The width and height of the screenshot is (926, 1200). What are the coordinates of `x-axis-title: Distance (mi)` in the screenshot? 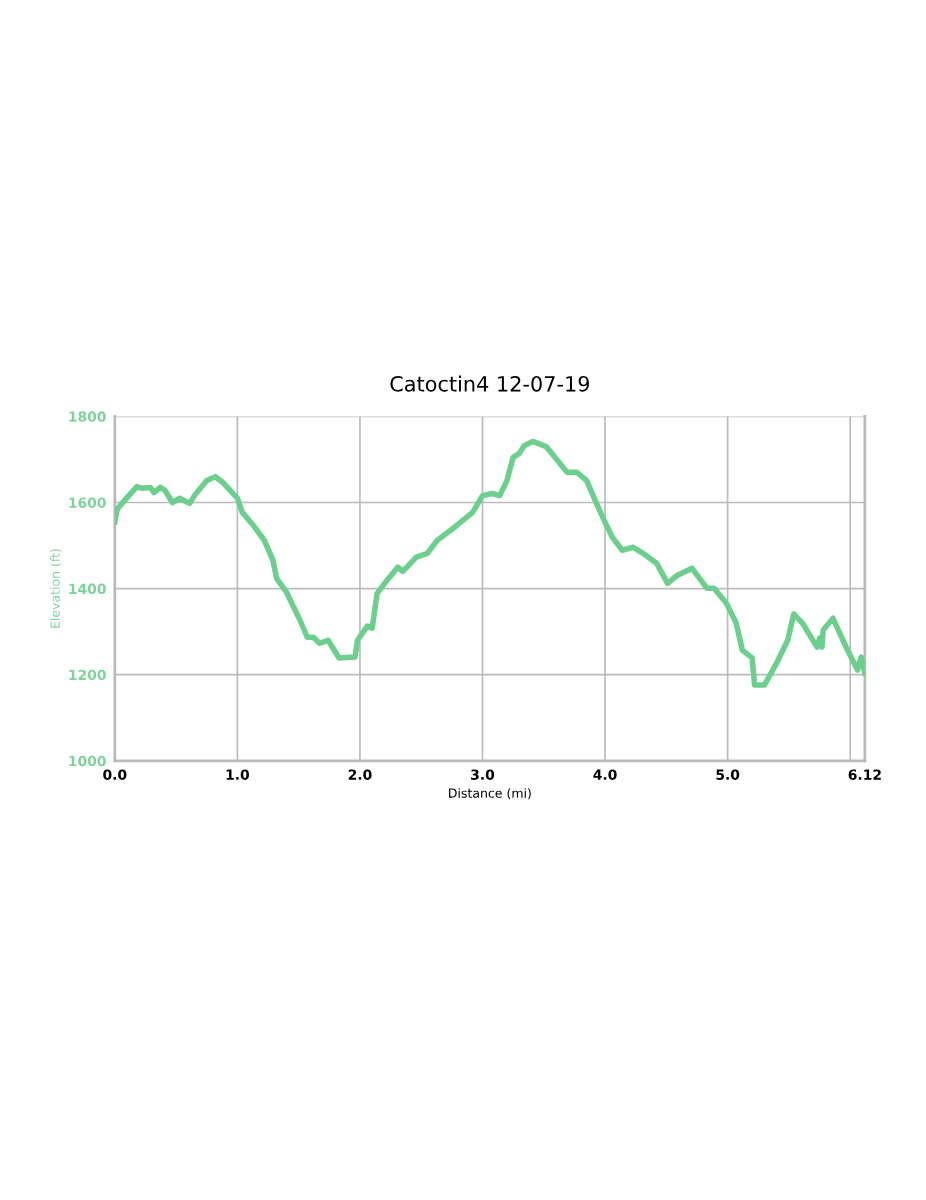 It's located at (490, 794).